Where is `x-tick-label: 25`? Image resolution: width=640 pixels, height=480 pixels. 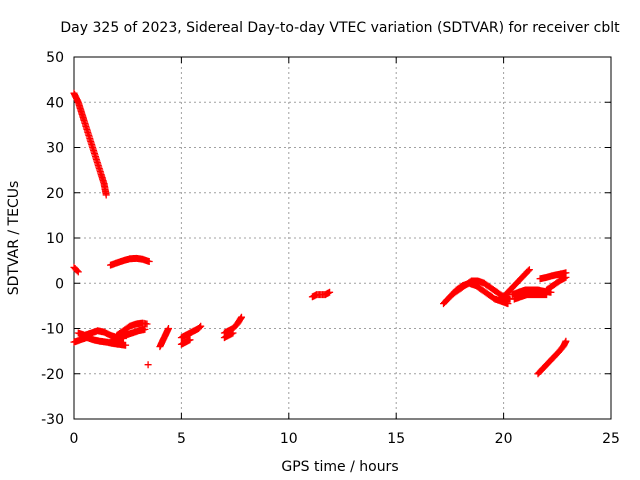
x-tick-label: 25 is located at coordinates (611, 439).